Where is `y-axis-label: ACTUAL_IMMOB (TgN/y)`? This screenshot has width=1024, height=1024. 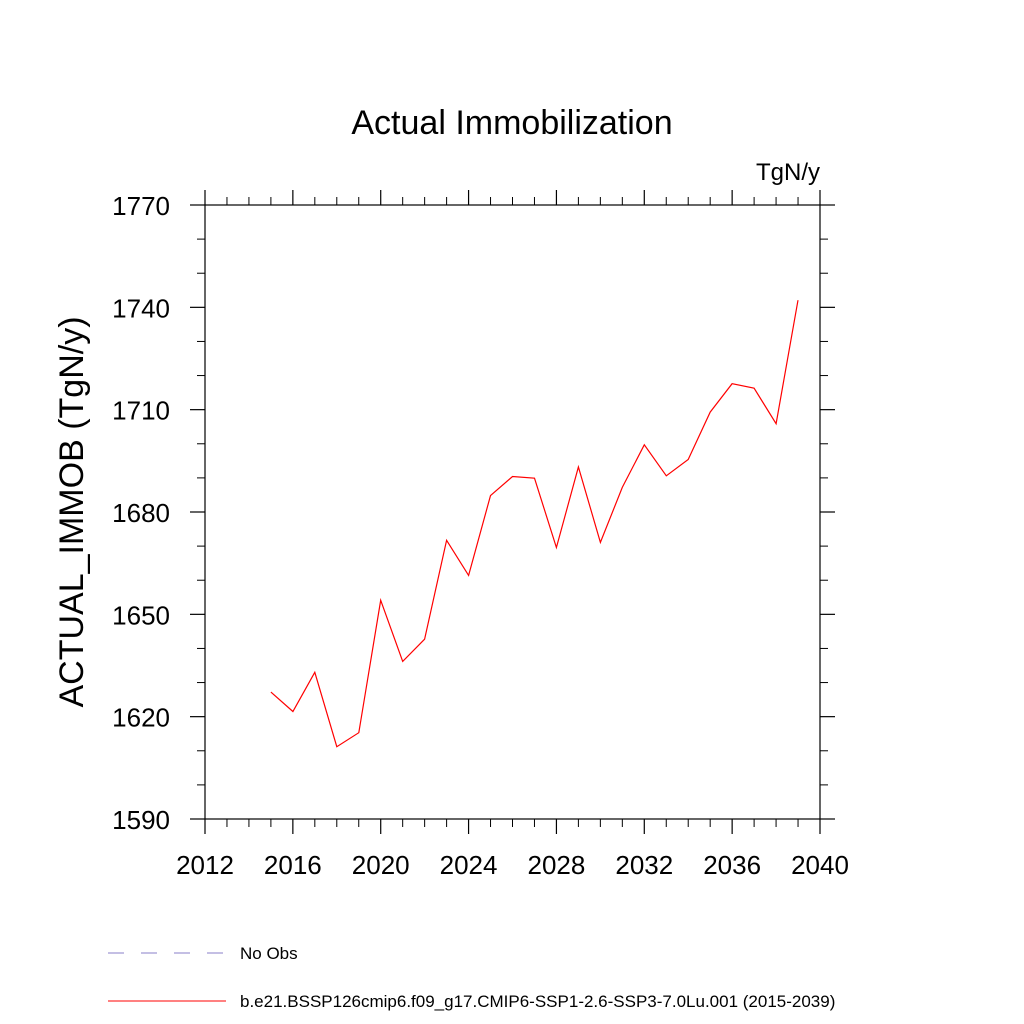 y-axis-label: ACTUAL_IMMOB (TgN/y) is located at coordinates (72, 511).